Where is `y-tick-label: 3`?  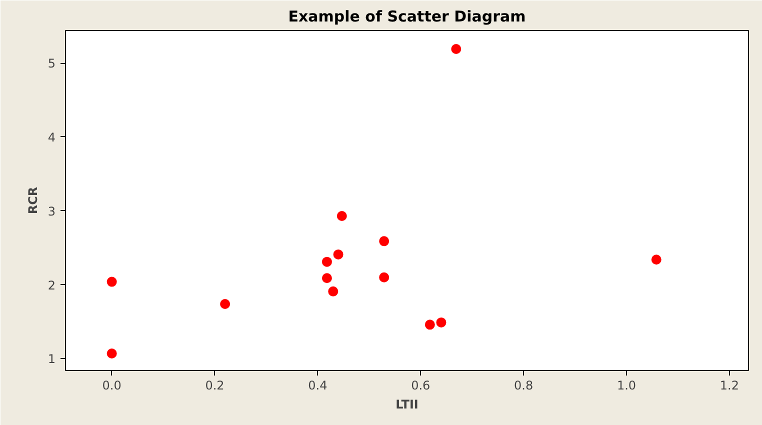
y-tick-label: 3 is located at coordinates (52, 211).